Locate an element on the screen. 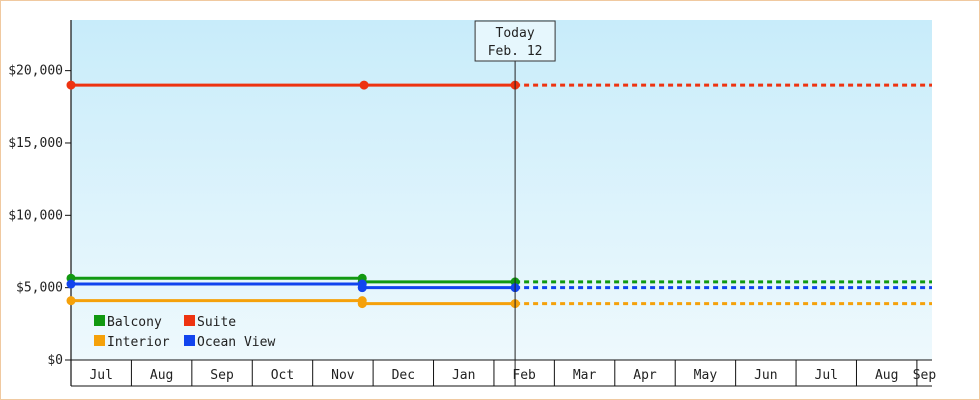  today-label: Today is located at coordinates (515, 33).